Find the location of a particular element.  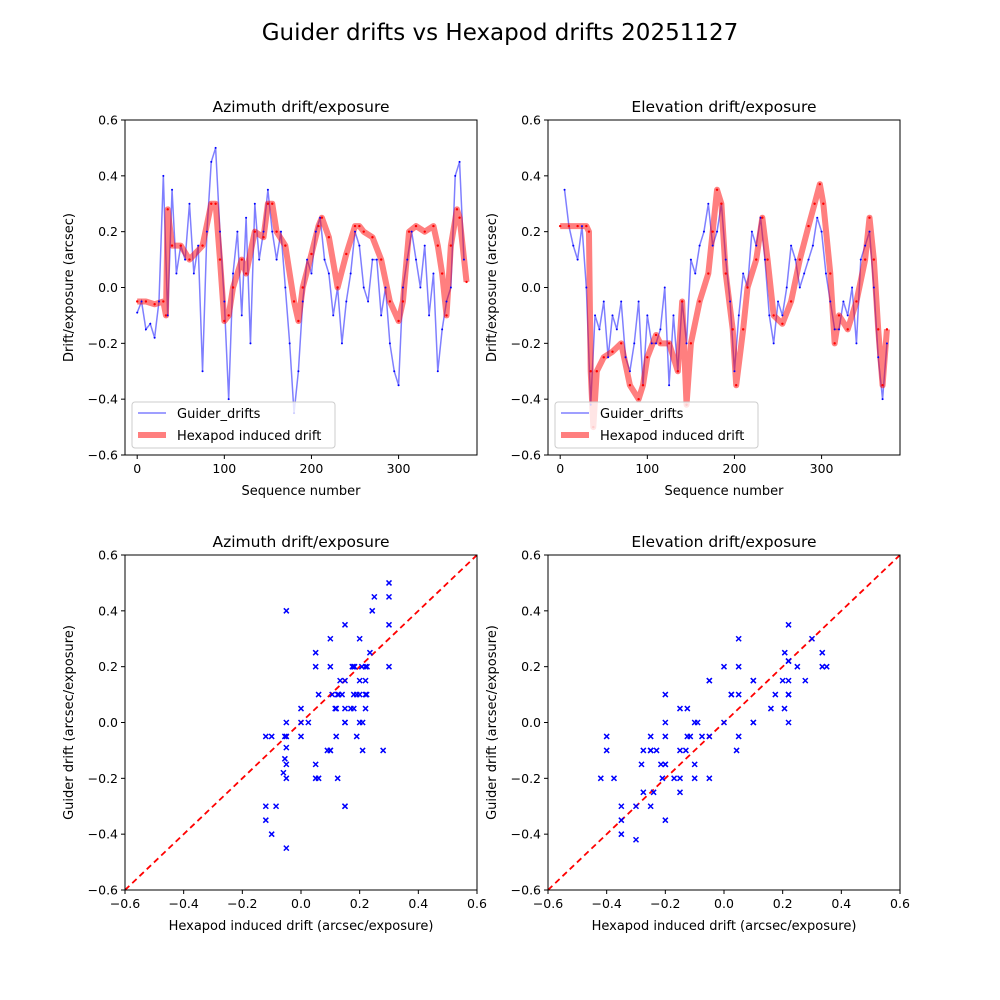

x-tick-label: 0.2 is located at coordinates (783, 903).